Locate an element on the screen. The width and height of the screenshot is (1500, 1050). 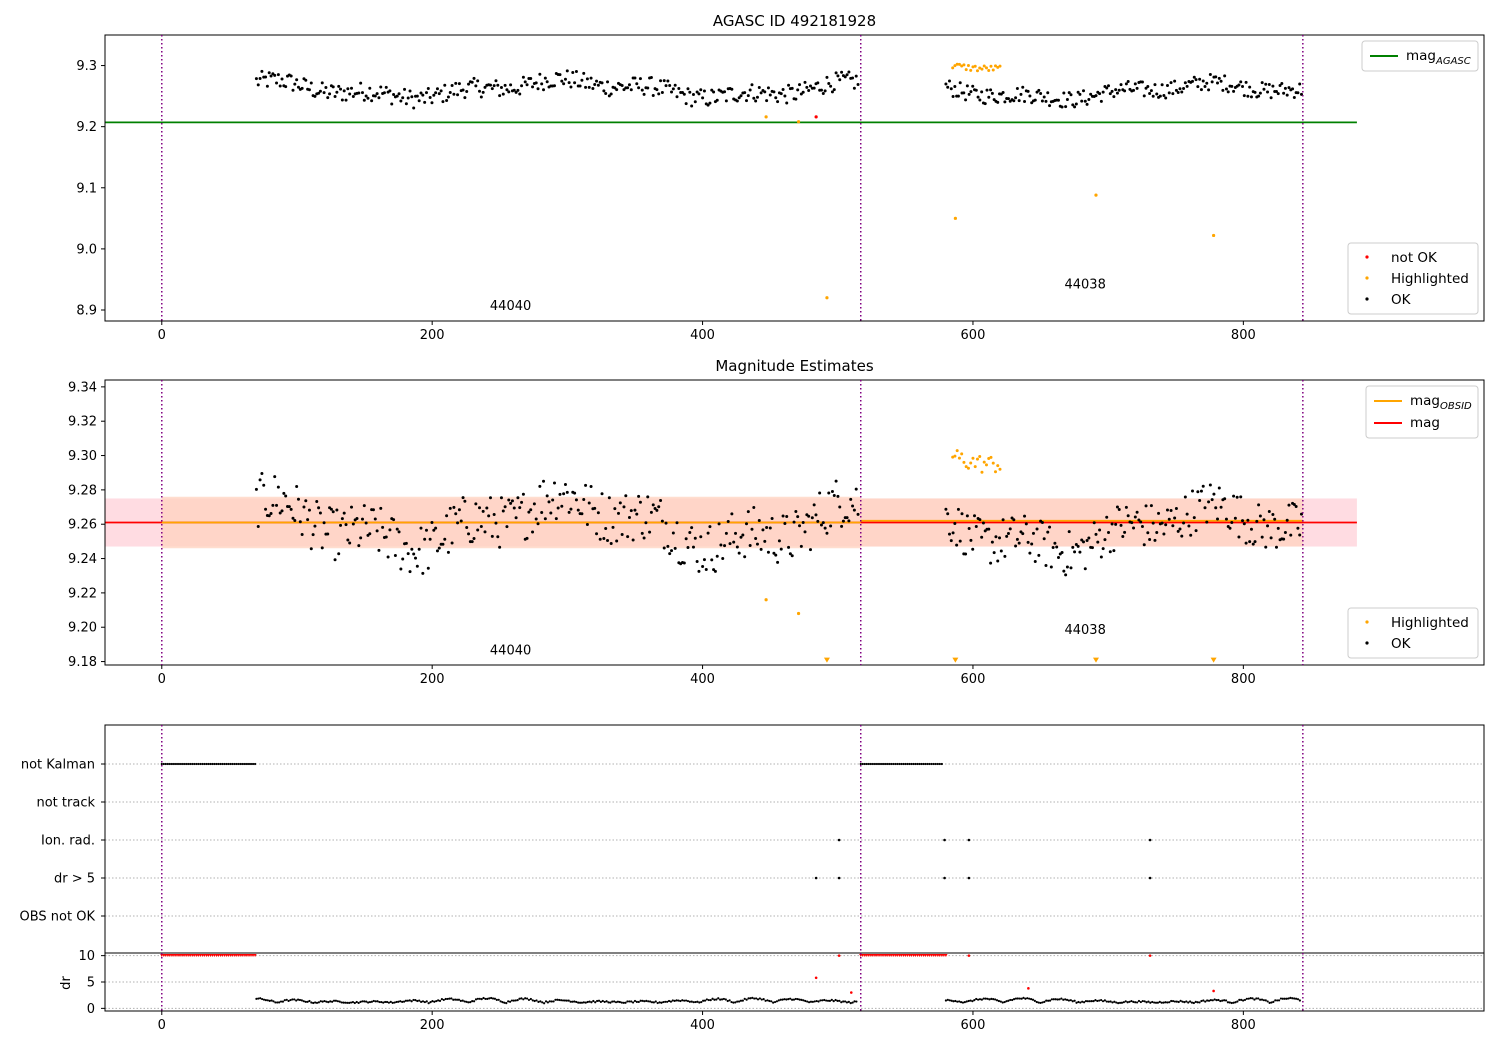
x-tick-label: 800 is located at coordinates (1243, 679).